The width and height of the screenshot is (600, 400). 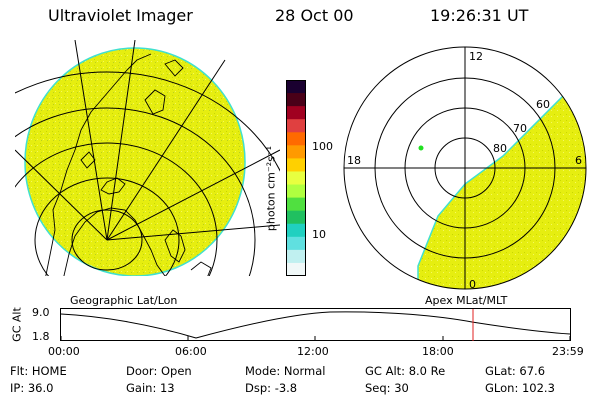 I want to click on mlat-label-60: 60, so click(x=543, y=104).